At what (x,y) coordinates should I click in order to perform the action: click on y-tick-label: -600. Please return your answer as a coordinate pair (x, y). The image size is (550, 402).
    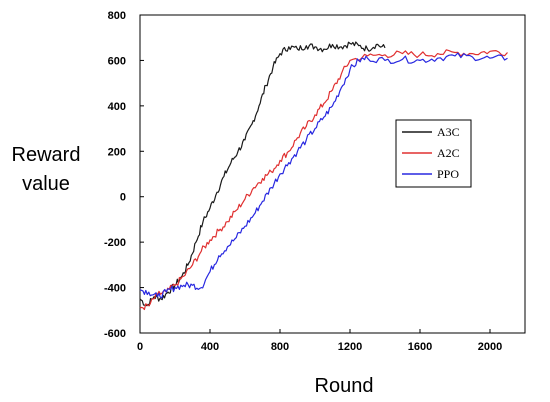
    Looking at the image, I should click on (115, 334).